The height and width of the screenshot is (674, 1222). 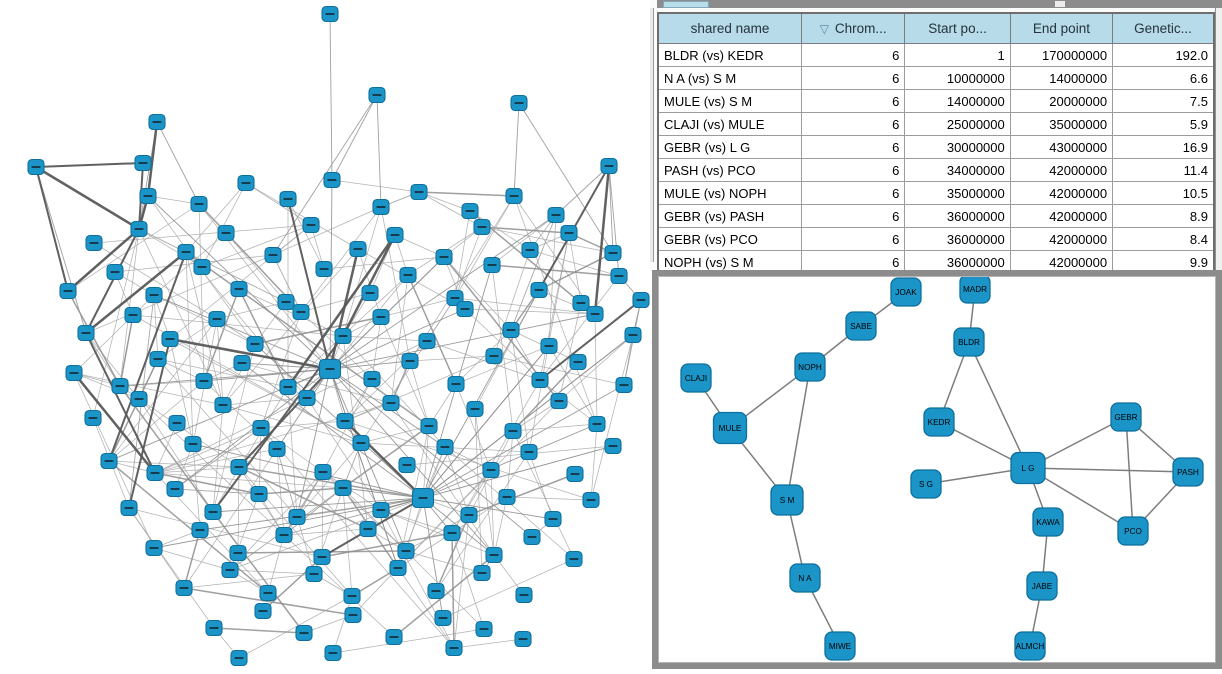 I want to click on network-node-almch: ALMCH, so click(x=1030, y=646).